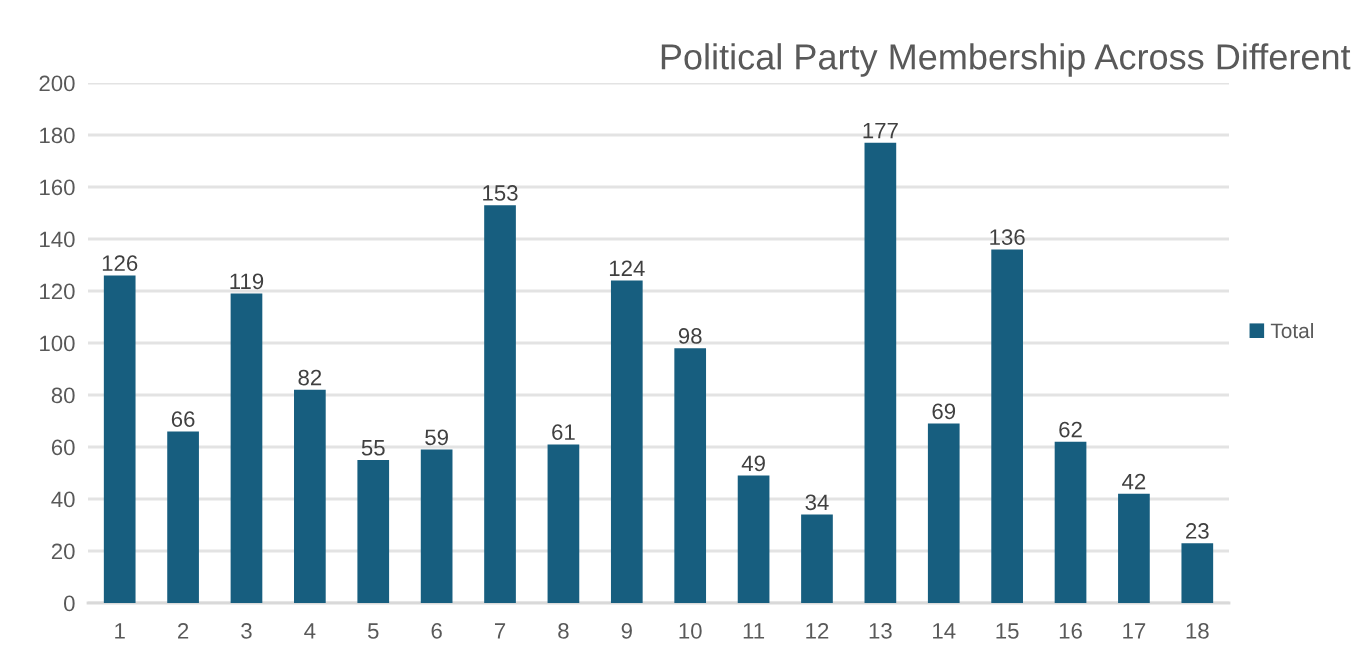 The height and width of the screenshot is (660, 1356). Describe the element at coordinates (944, 411) in the screenshot. I see `data-label: 69` at that location.